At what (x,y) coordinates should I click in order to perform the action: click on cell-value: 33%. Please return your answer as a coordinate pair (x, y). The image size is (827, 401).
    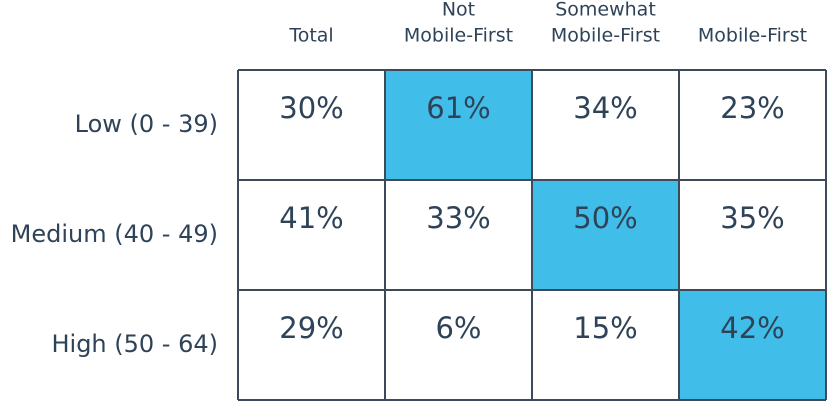
    Looking at the image, I should click on (458, 218).